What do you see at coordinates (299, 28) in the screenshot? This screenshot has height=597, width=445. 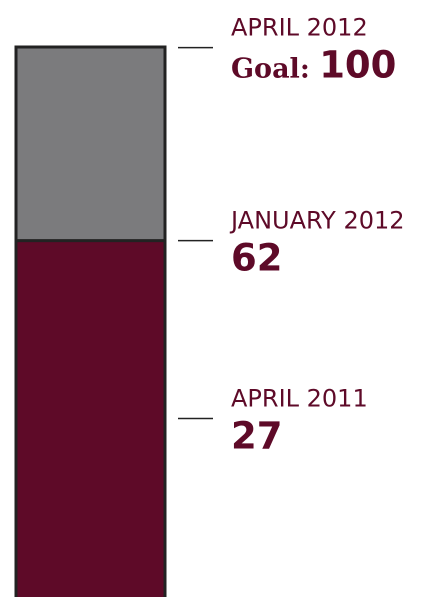 I see `marker-period-label: APRIL 2012` at bounding box center [299, 28].